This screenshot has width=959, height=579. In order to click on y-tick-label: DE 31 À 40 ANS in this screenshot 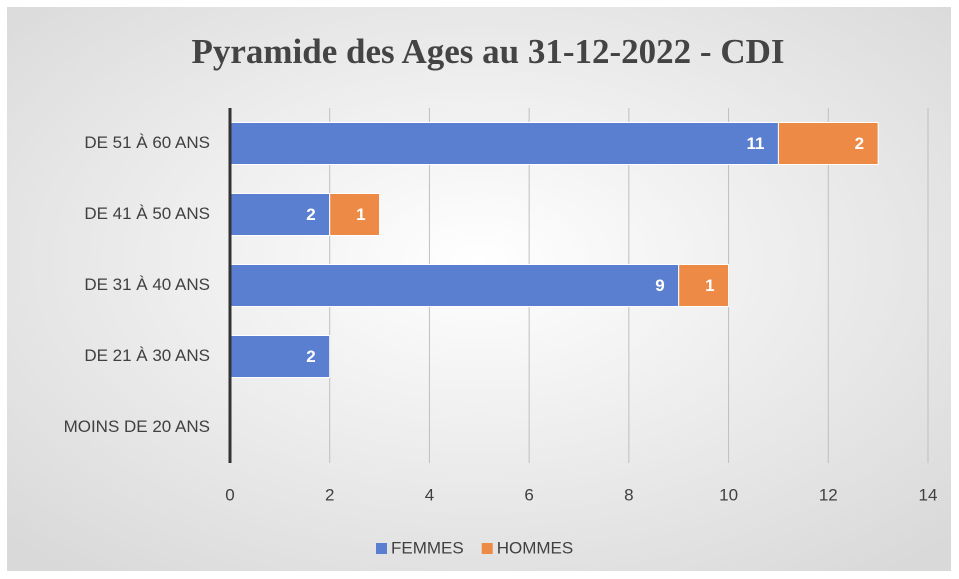, I will do `click(147, 284)`.